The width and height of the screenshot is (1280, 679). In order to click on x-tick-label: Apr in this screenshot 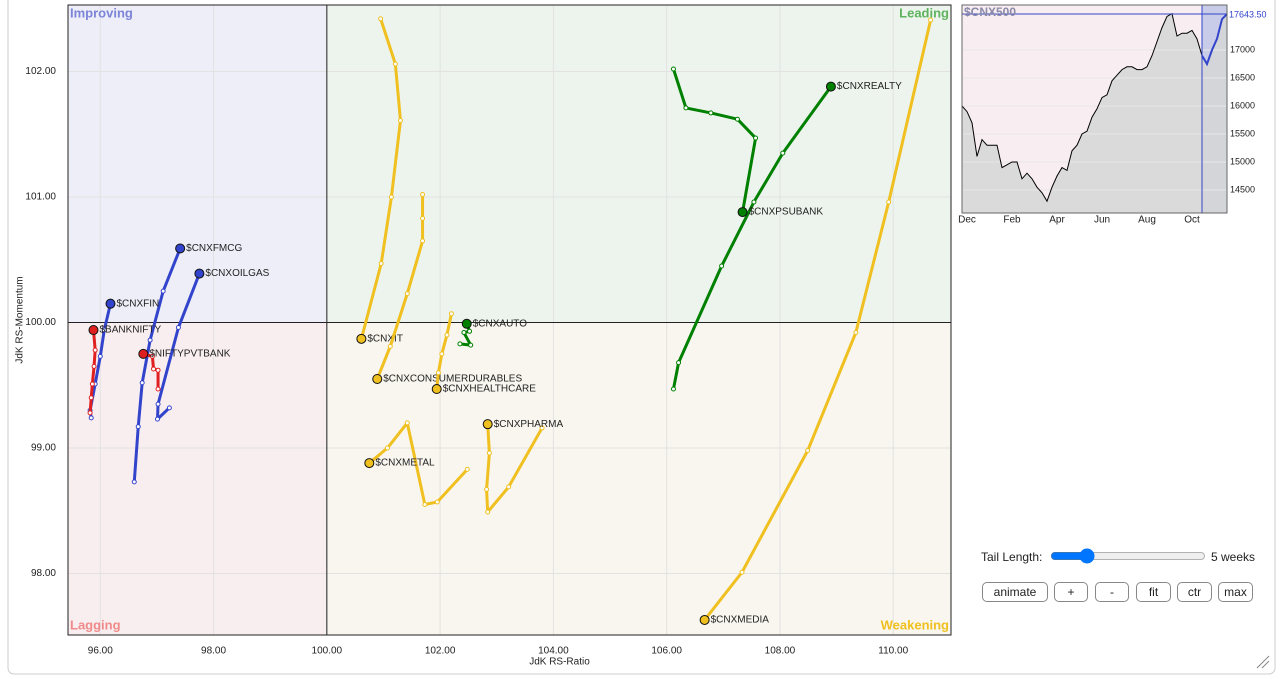, I will do `click(1057, 220)`.